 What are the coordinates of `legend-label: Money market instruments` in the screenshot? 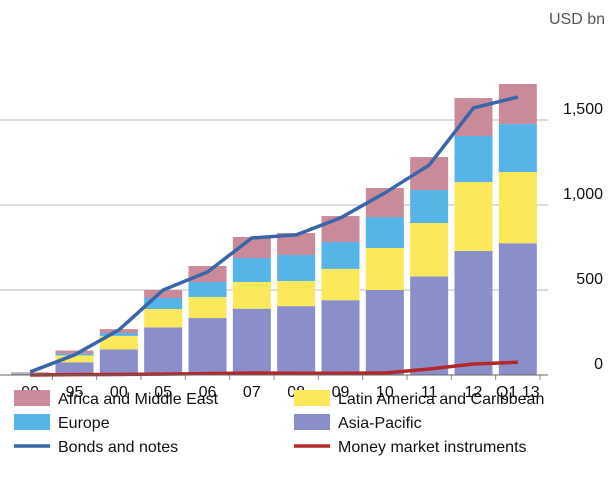 It's located at (432, 447).